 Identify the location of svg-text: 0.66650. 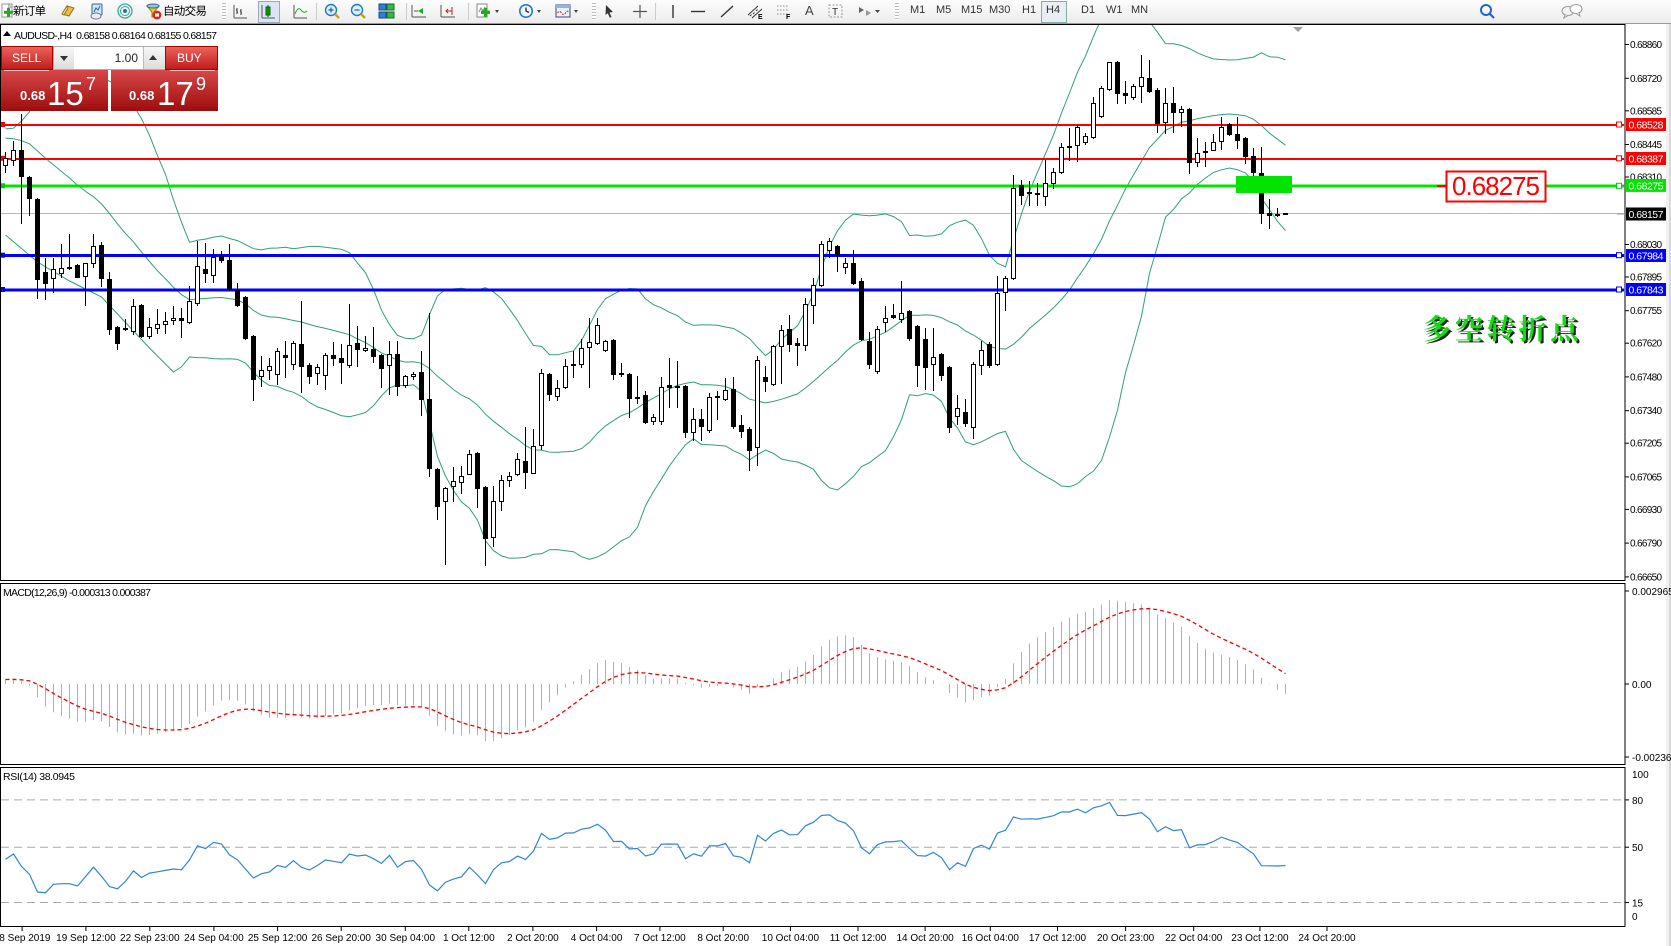
(1646, 577).